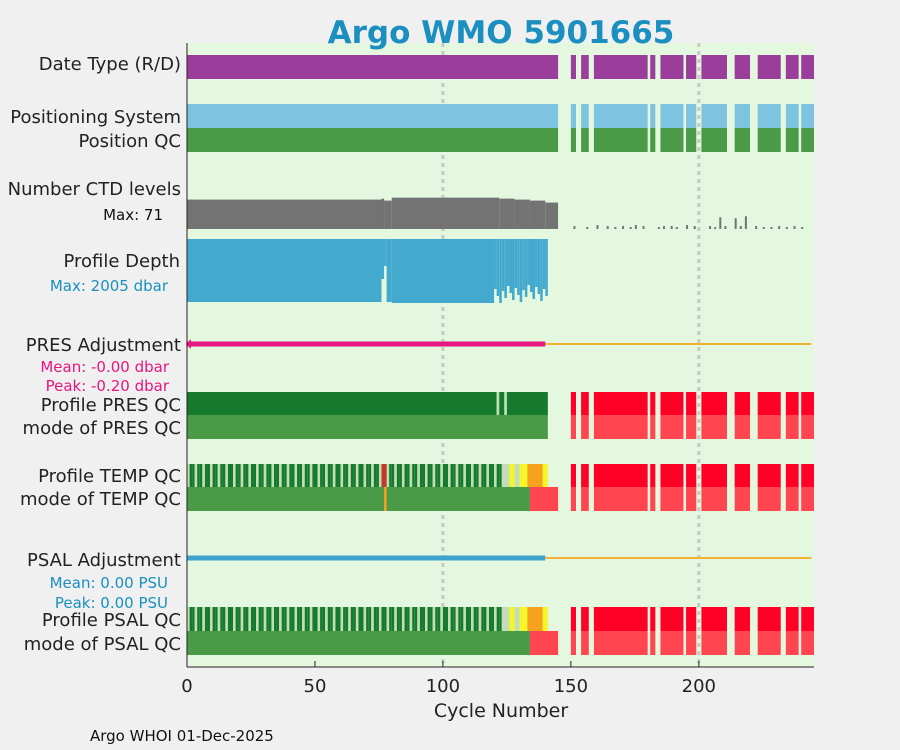 The height and width of the screenshot is (750, 900). What do you see at coordinates (109, 476) in the screenshot?
I see `label-profile-temp-qc: Profile TEMP QC` at bounding box center [109, 476].